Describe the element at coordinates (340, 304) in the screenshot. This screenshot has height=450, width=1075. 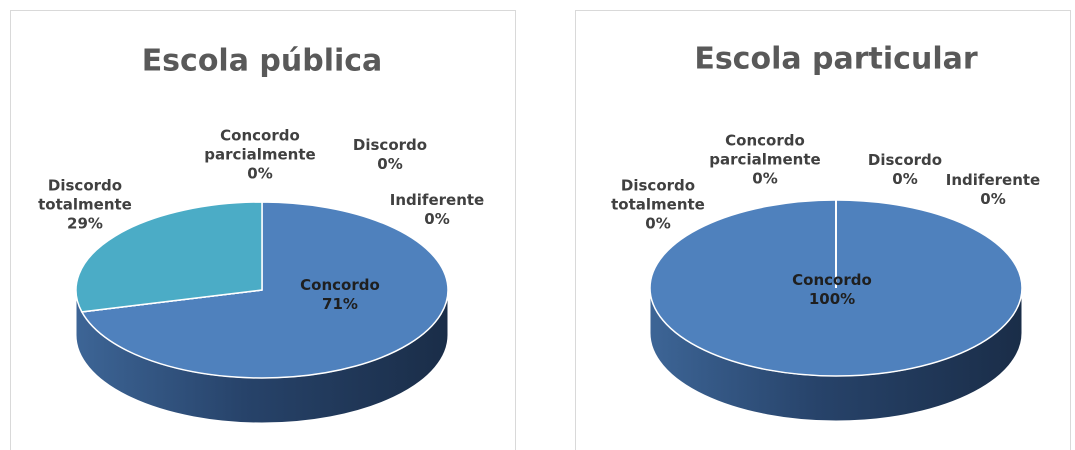
I see `label-value: 71%` at that location.